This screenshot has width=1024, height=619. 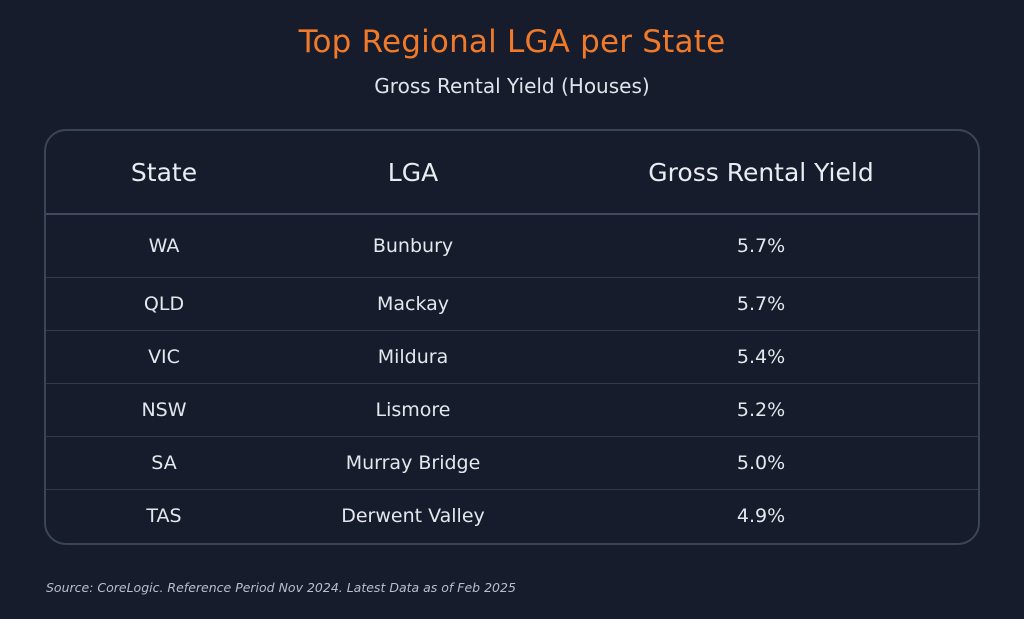 What do you see at coordinates (413, 515) in the screenshot?
I see `cell-lga: Derwent Valley` at bounding box center [413, 515].